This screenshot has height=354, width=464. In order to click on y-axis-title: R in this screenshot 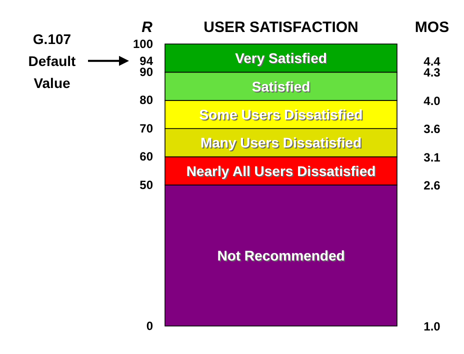, I will do `click(147, 27)`.